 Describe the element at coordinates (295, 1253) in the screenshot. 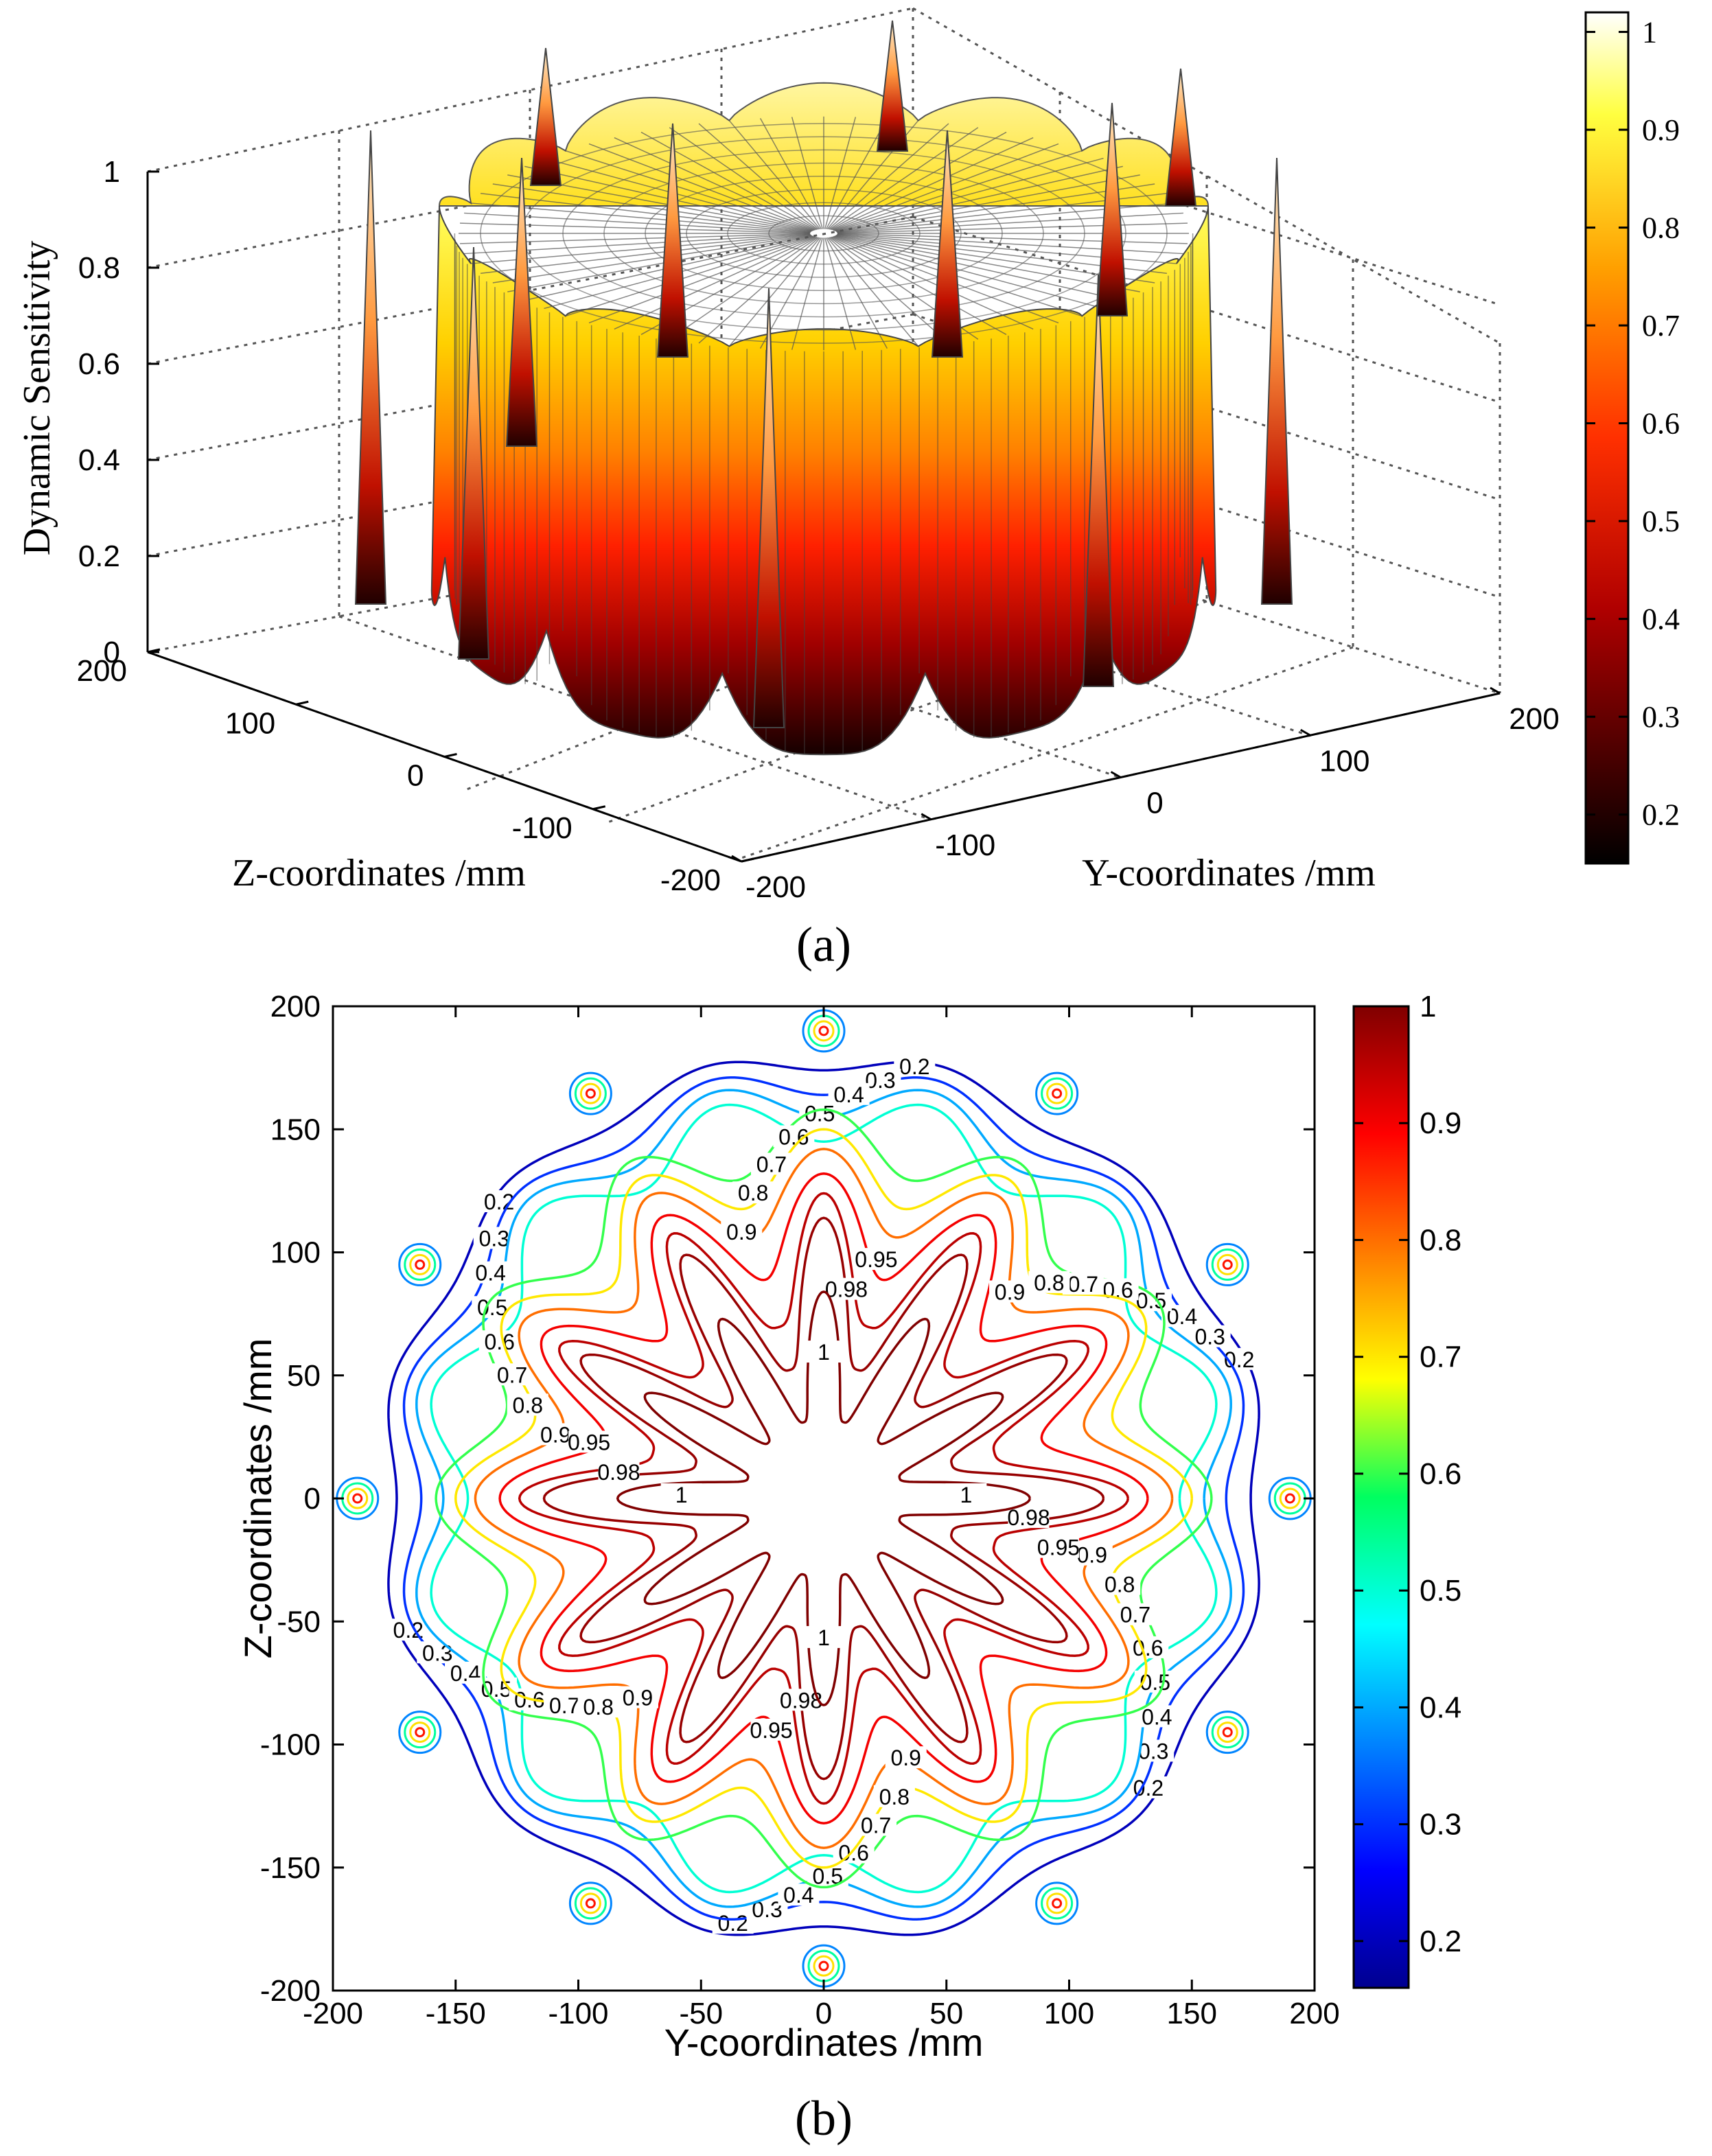

I see `y-tick-label: 100` at that location.